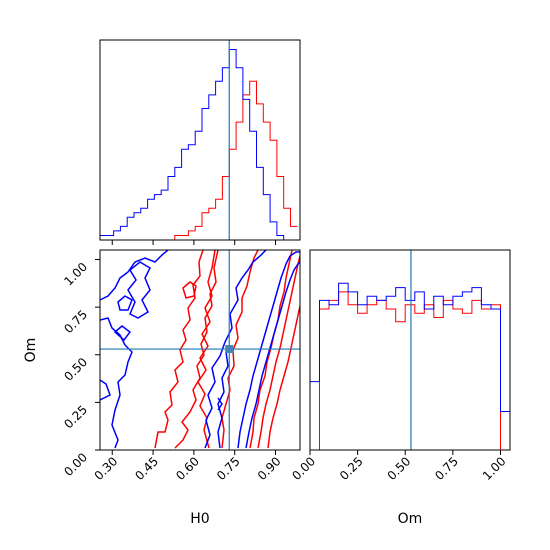  I want to click on h0-histogram-panel, so click(200, 142).